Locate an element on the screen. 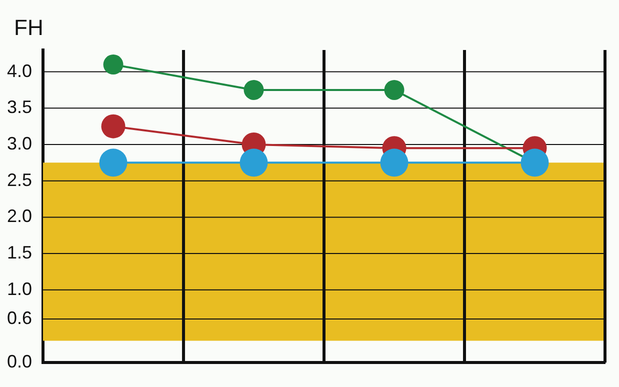 This screenshot has width=619, height=387. y-tick-label: 2.5 is located at coordinates (19, 180).